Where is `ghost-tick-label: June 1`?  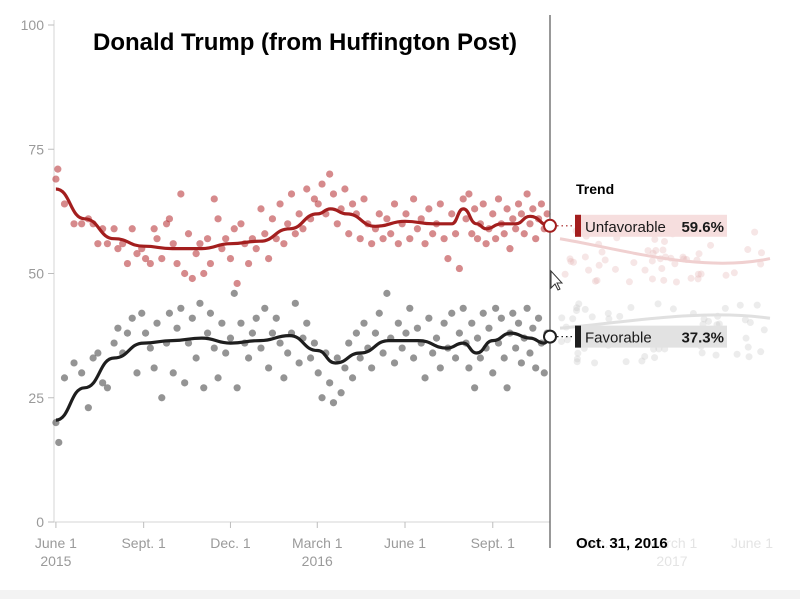 ghost-tick-label: June 1 is located at coordinates (752, 543).